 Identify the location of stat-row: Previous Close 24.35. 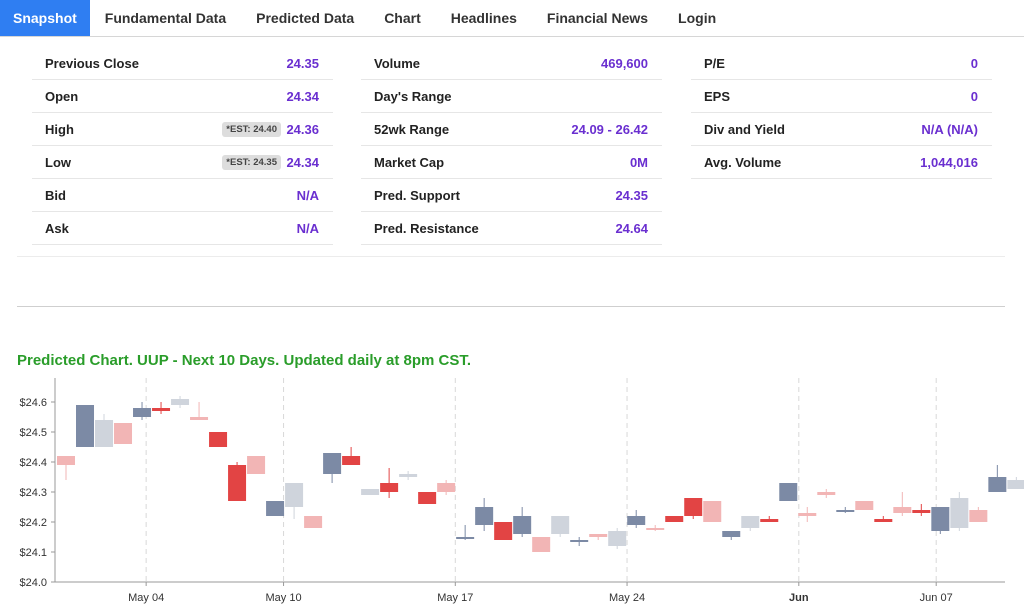
(182, 63).